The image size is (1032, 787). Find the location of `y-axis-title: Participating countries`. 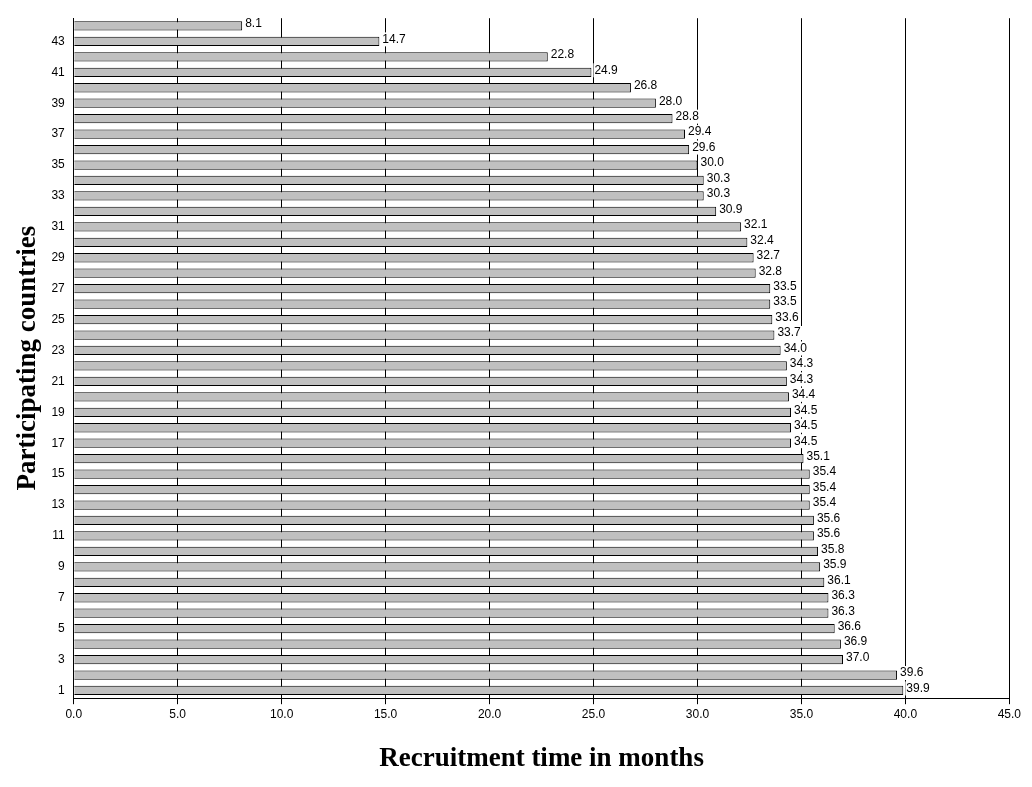

y-axis-title: Participating countries is located at coordinates (26, 358).